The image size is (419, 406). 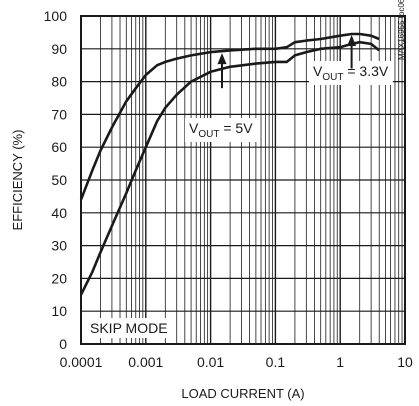 I want to click on x-tick-label: 0.01, so click(x=210, y=362).